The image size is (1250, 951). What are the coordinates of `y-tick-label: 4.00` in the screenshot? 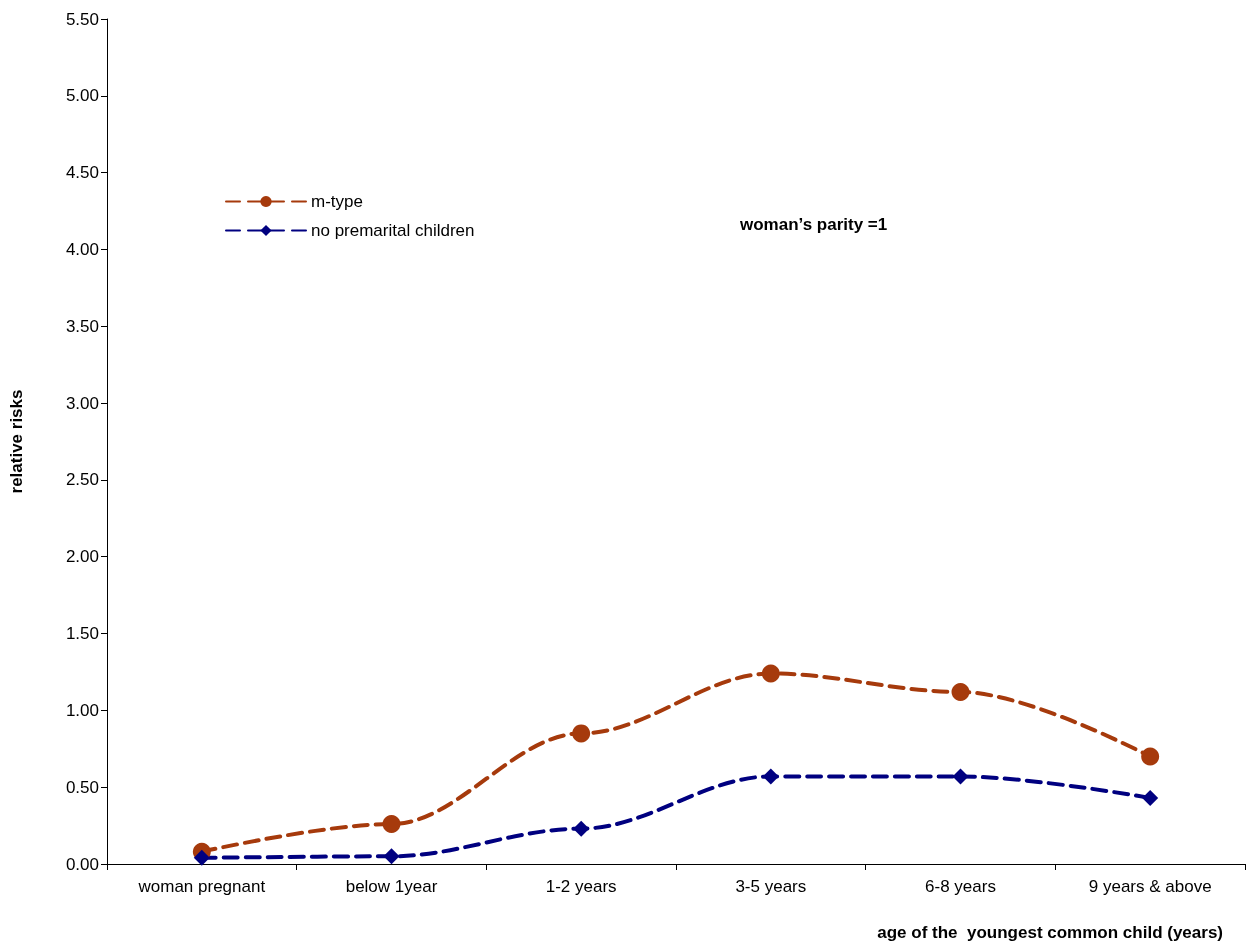 It's located at (82, 249).